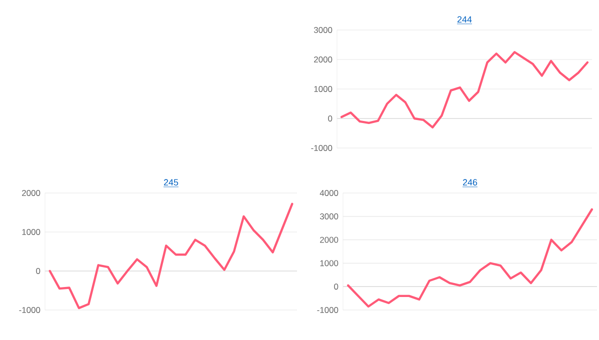 This screenshot has height=340, width=599. What do you see at coordinates (464, 89) in the screenshot?
I see `line-series` at bounding box center [464, 89].